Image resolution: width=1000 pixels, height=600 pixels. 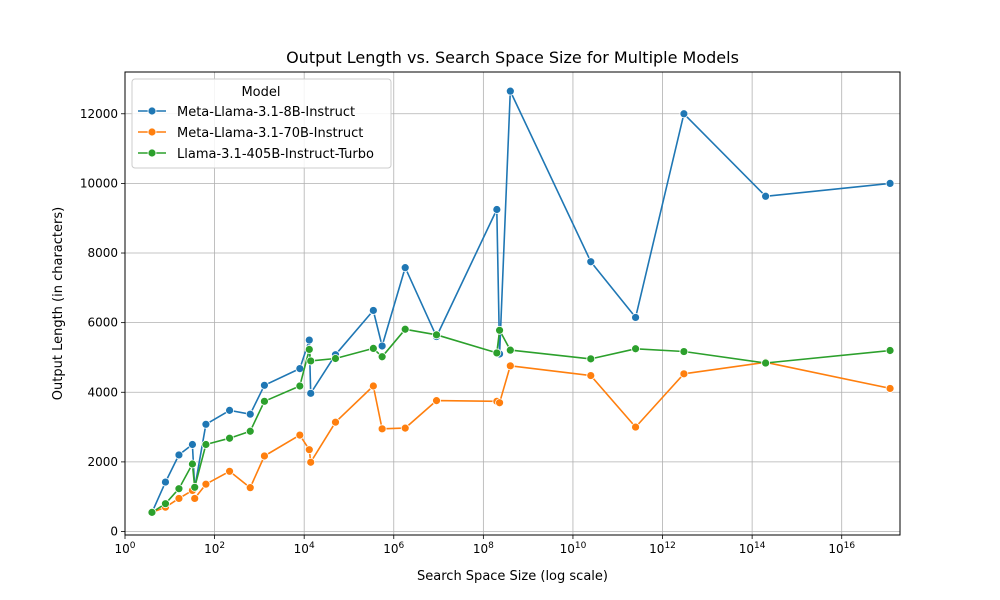 I want to click on x-tick-label: 10², so click(x=214, y=548).